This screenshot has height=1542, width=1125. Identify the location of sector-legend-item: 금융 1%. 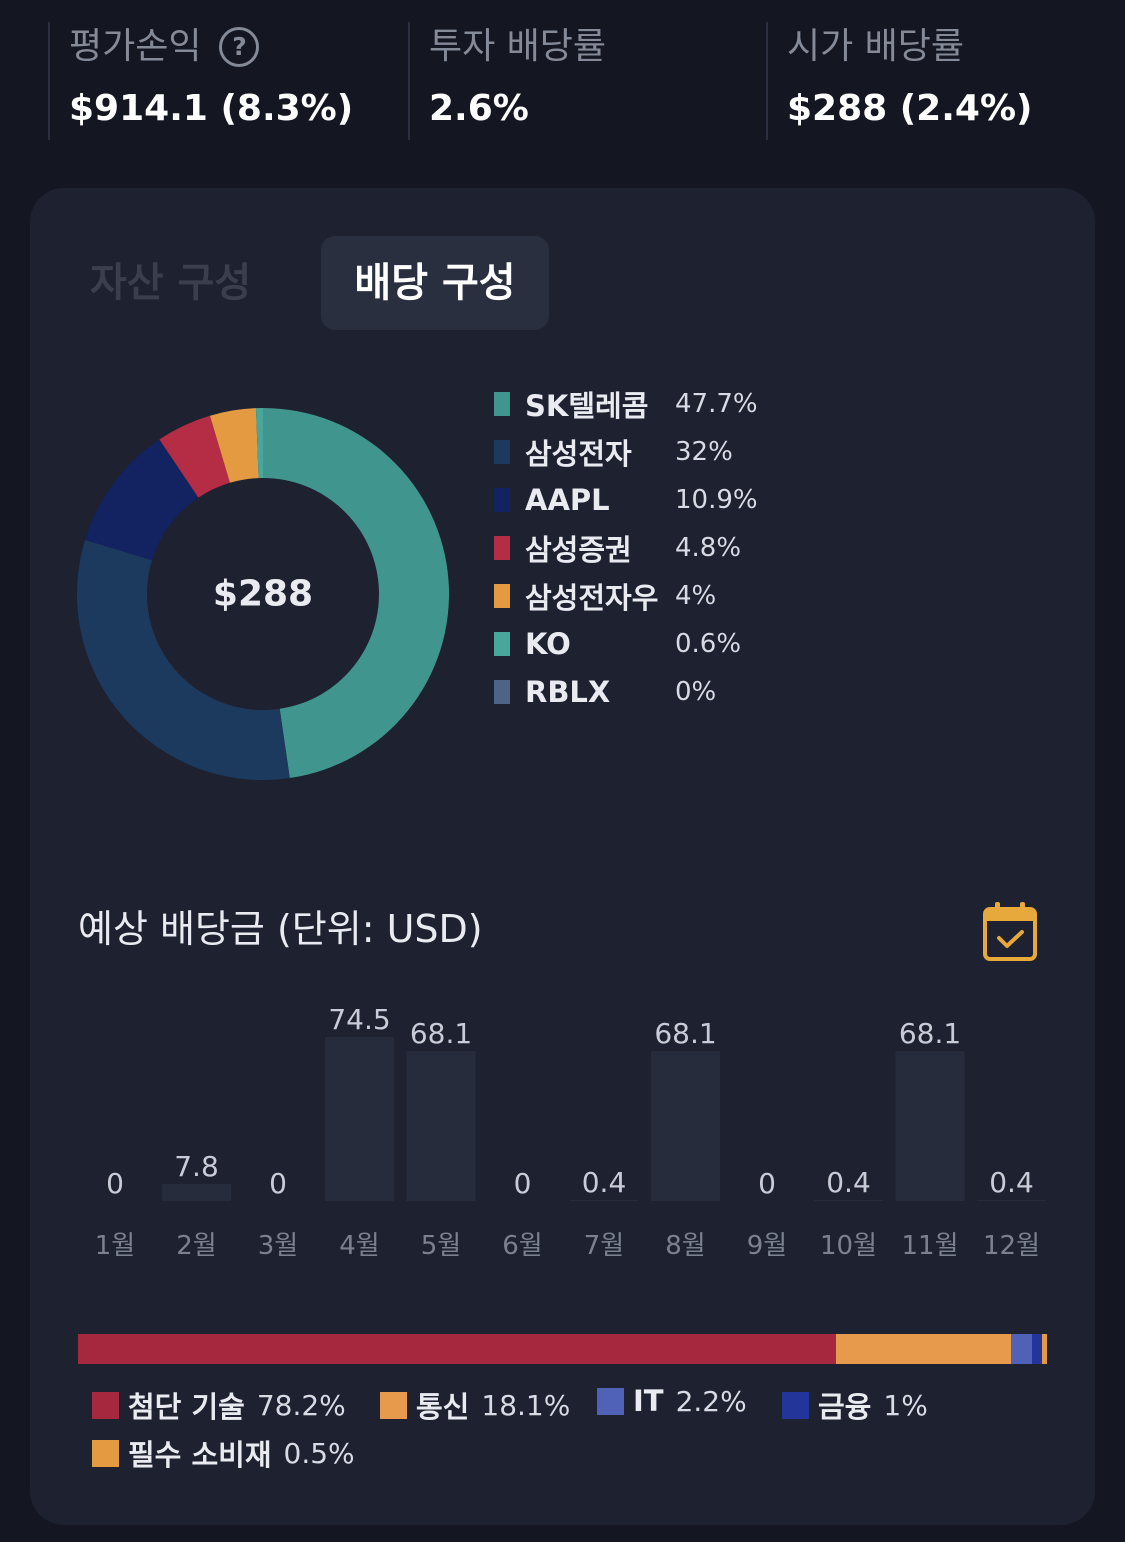
(855, 1405).